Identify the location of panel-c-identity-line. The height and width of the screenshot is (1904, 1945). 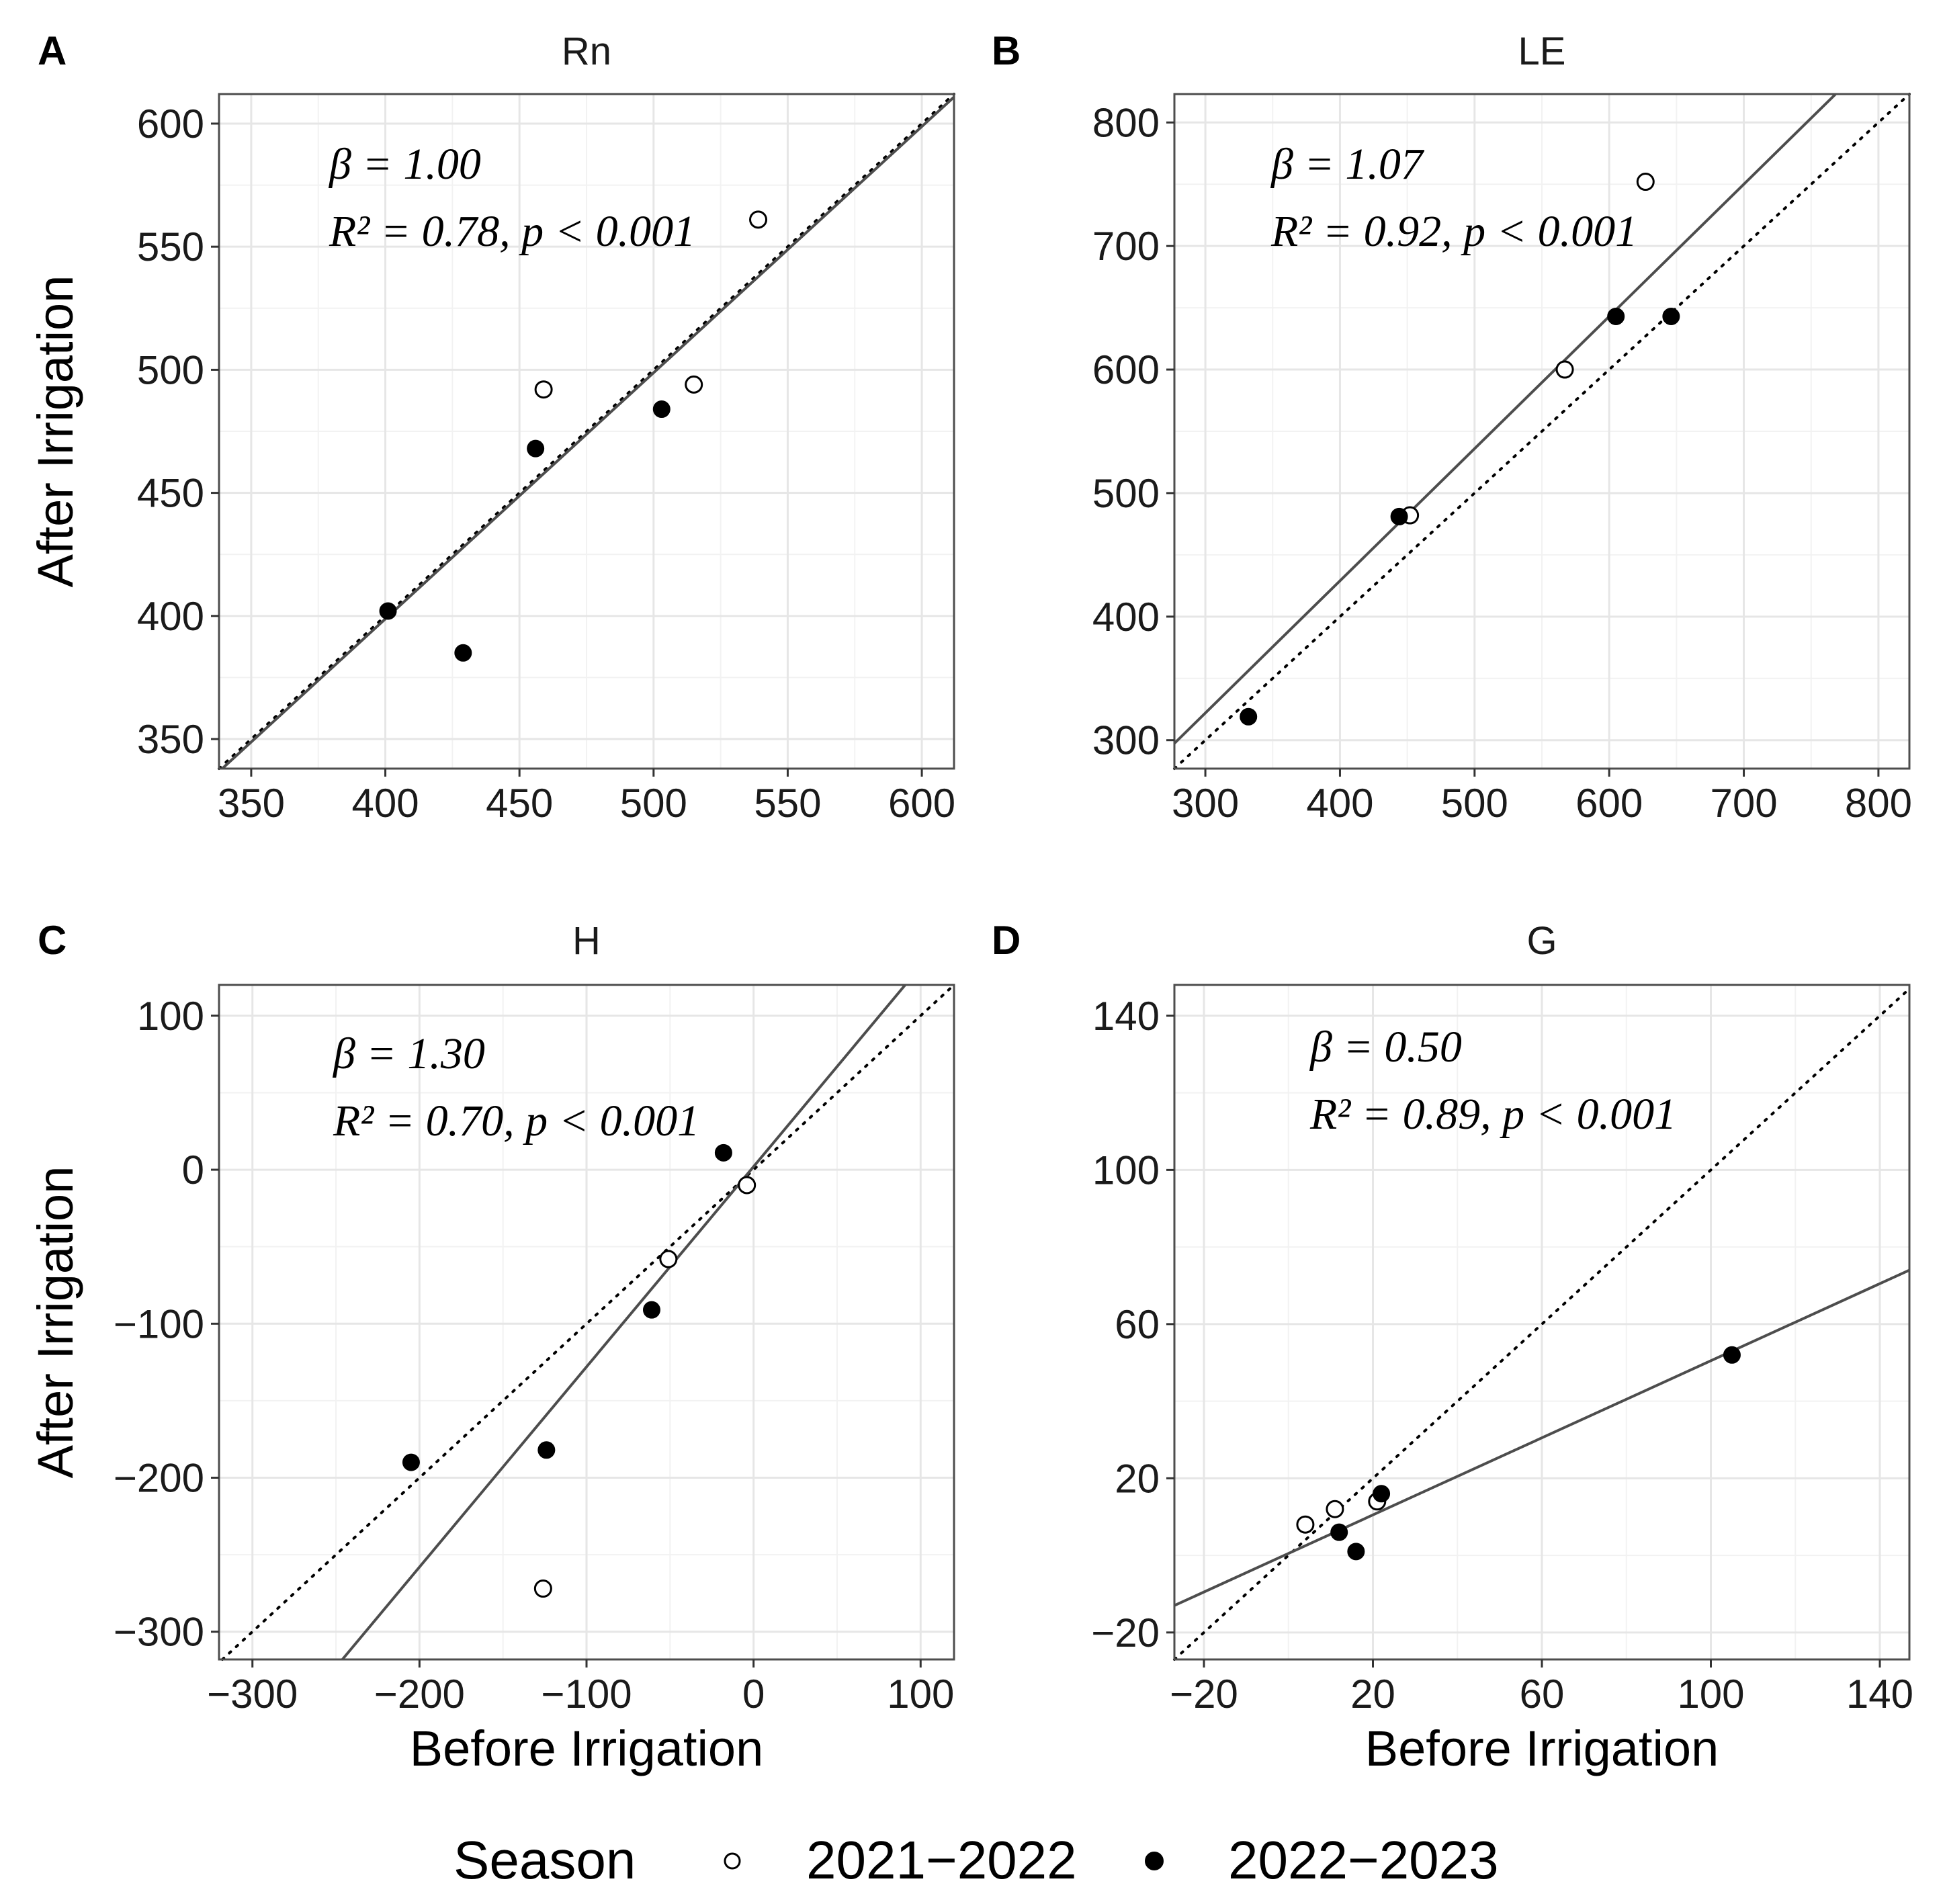
(587, 1322).